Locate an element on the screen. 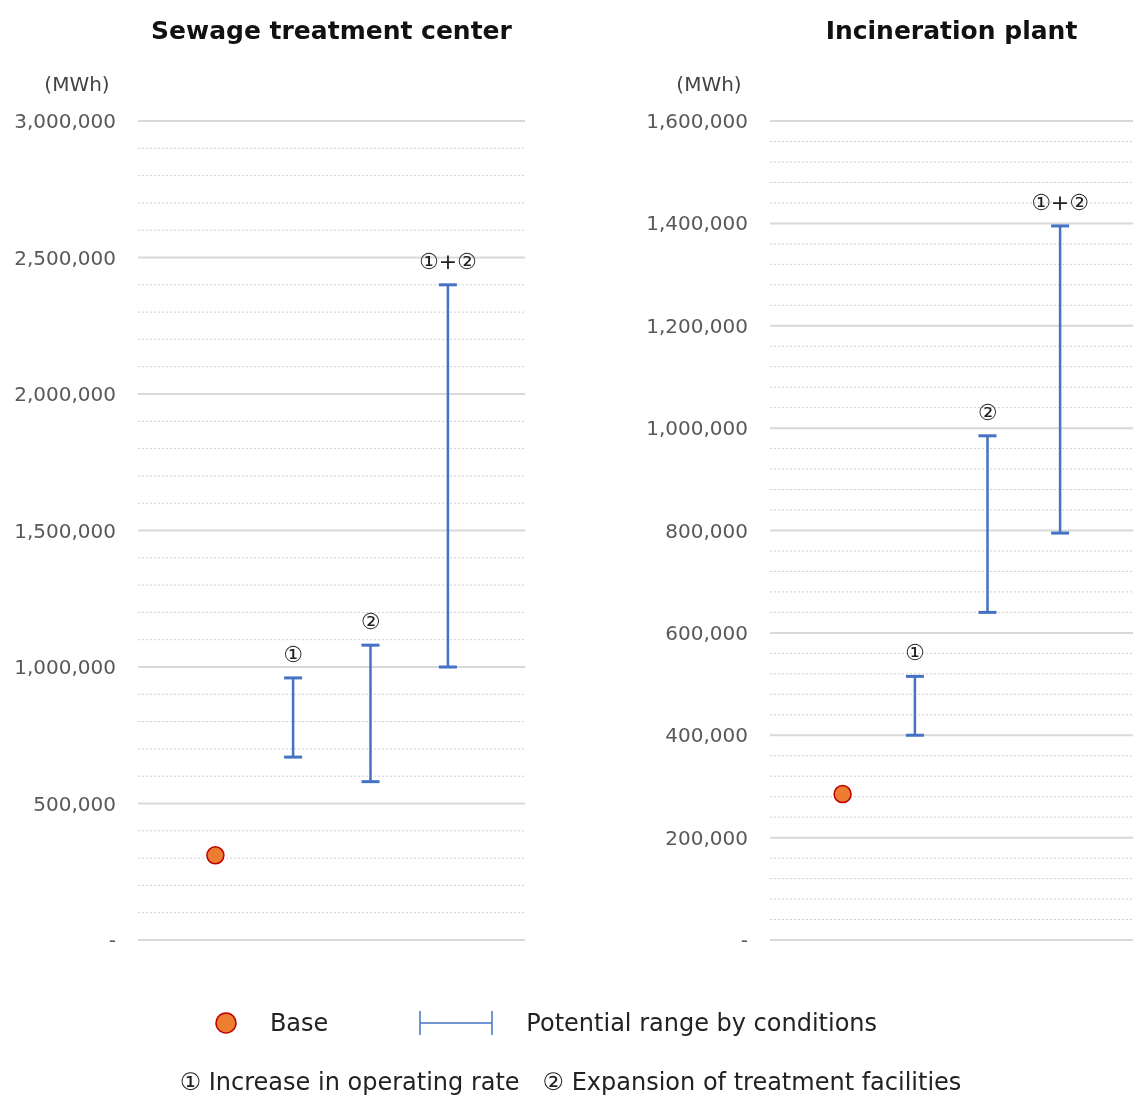 This screenshot has width=1145, height=1115. y-tick-label: 800,000 is located at coordinates (706, 530).